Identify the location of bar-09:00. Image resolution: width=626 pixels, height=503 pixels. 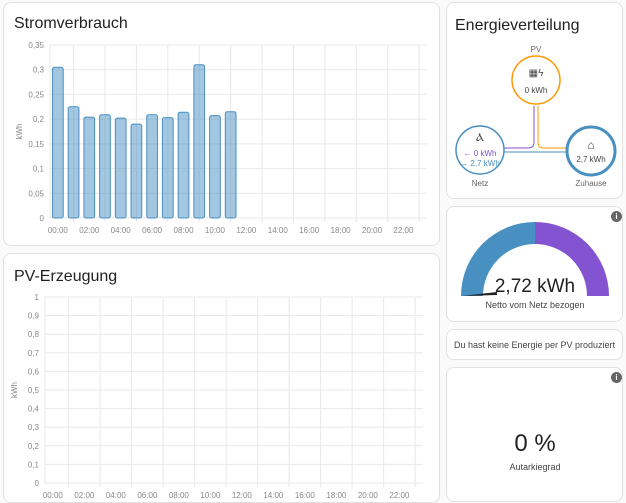
(199, 141).